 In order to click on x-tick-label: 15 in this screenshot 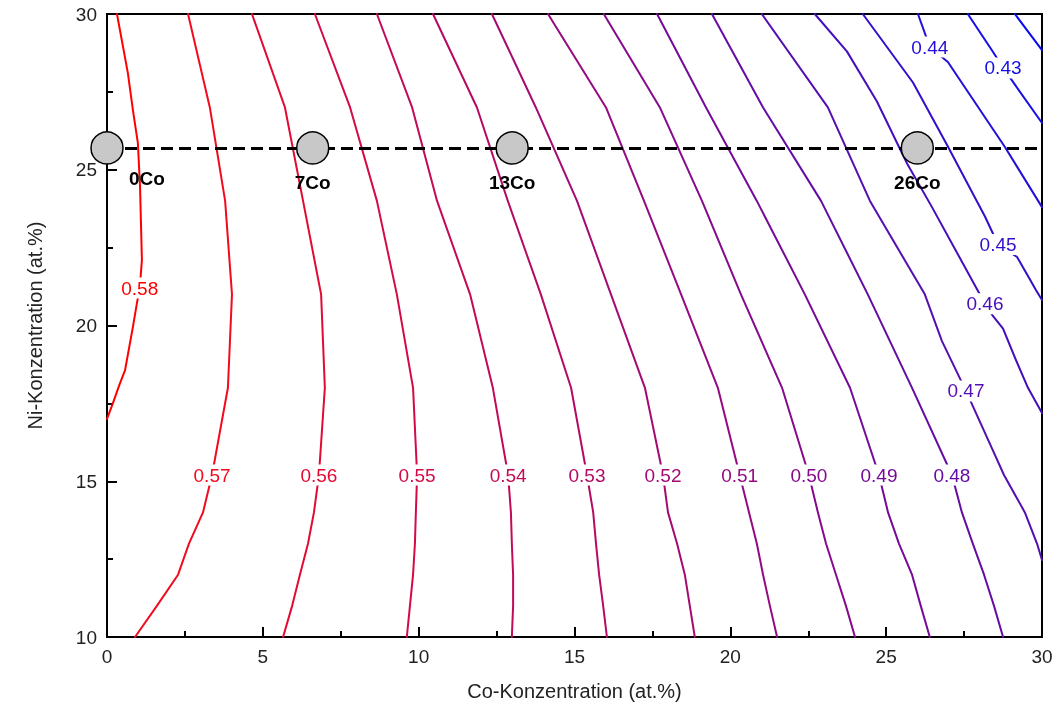, I will do `click(574, 656)`.